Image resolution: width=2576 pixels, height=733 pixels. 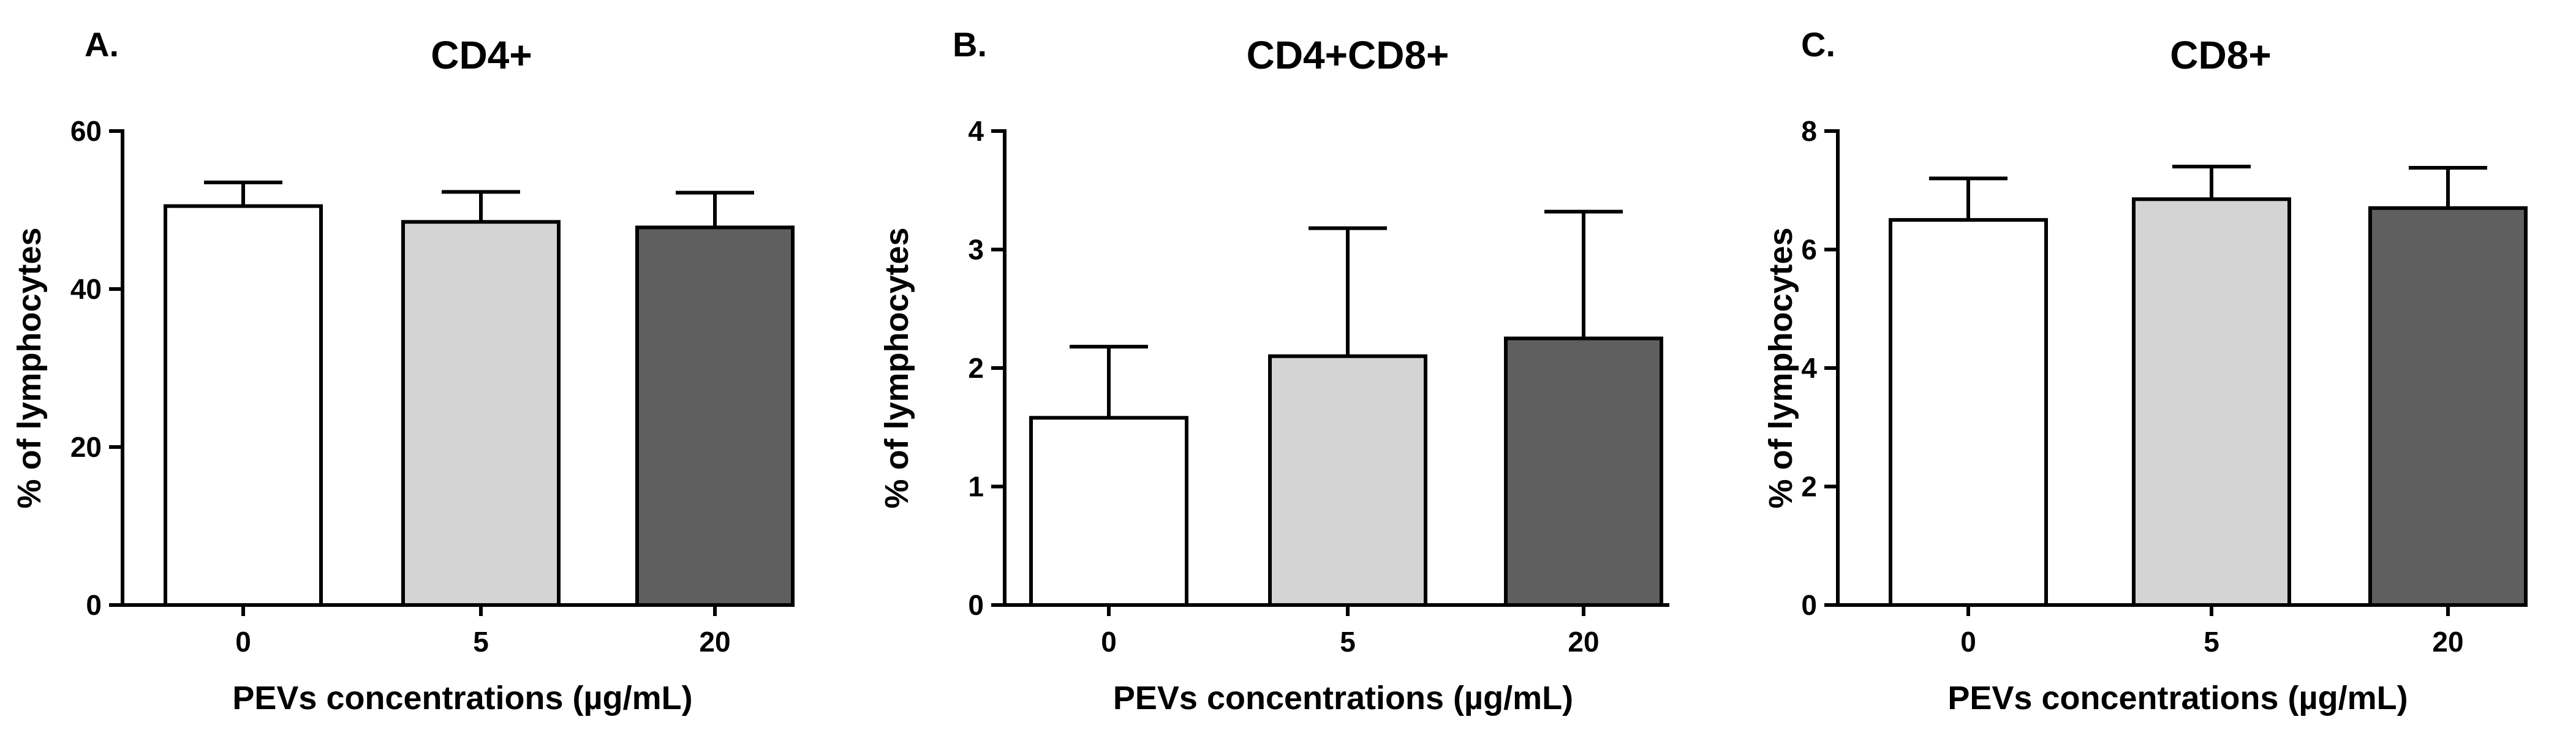 I want to click on y-tick-label: 8, so click(x=1809, y=131).